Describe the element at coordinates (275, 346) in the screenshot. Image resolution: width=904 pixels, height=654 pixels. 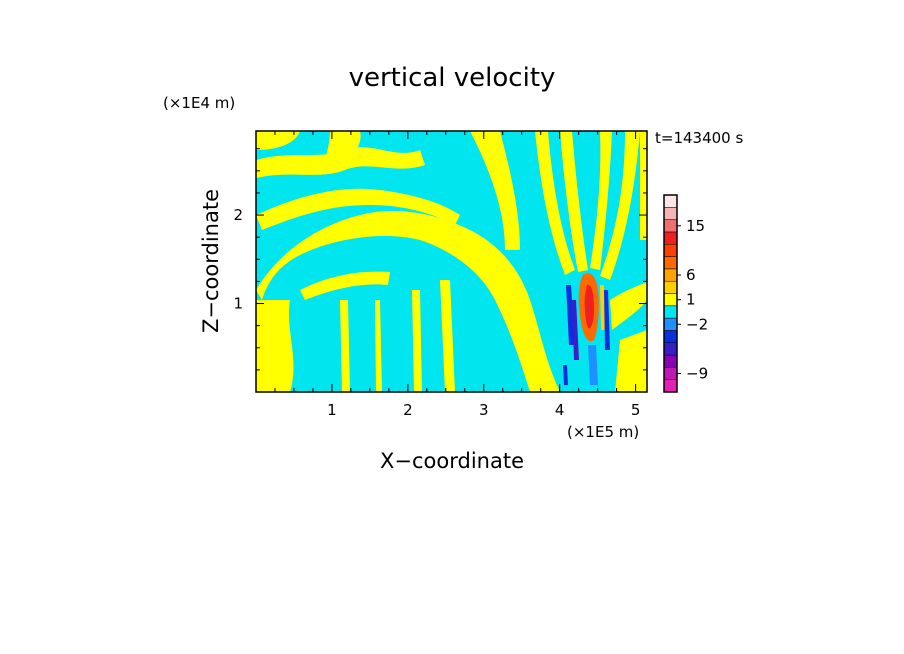
I see `band-left-edge` at that location.